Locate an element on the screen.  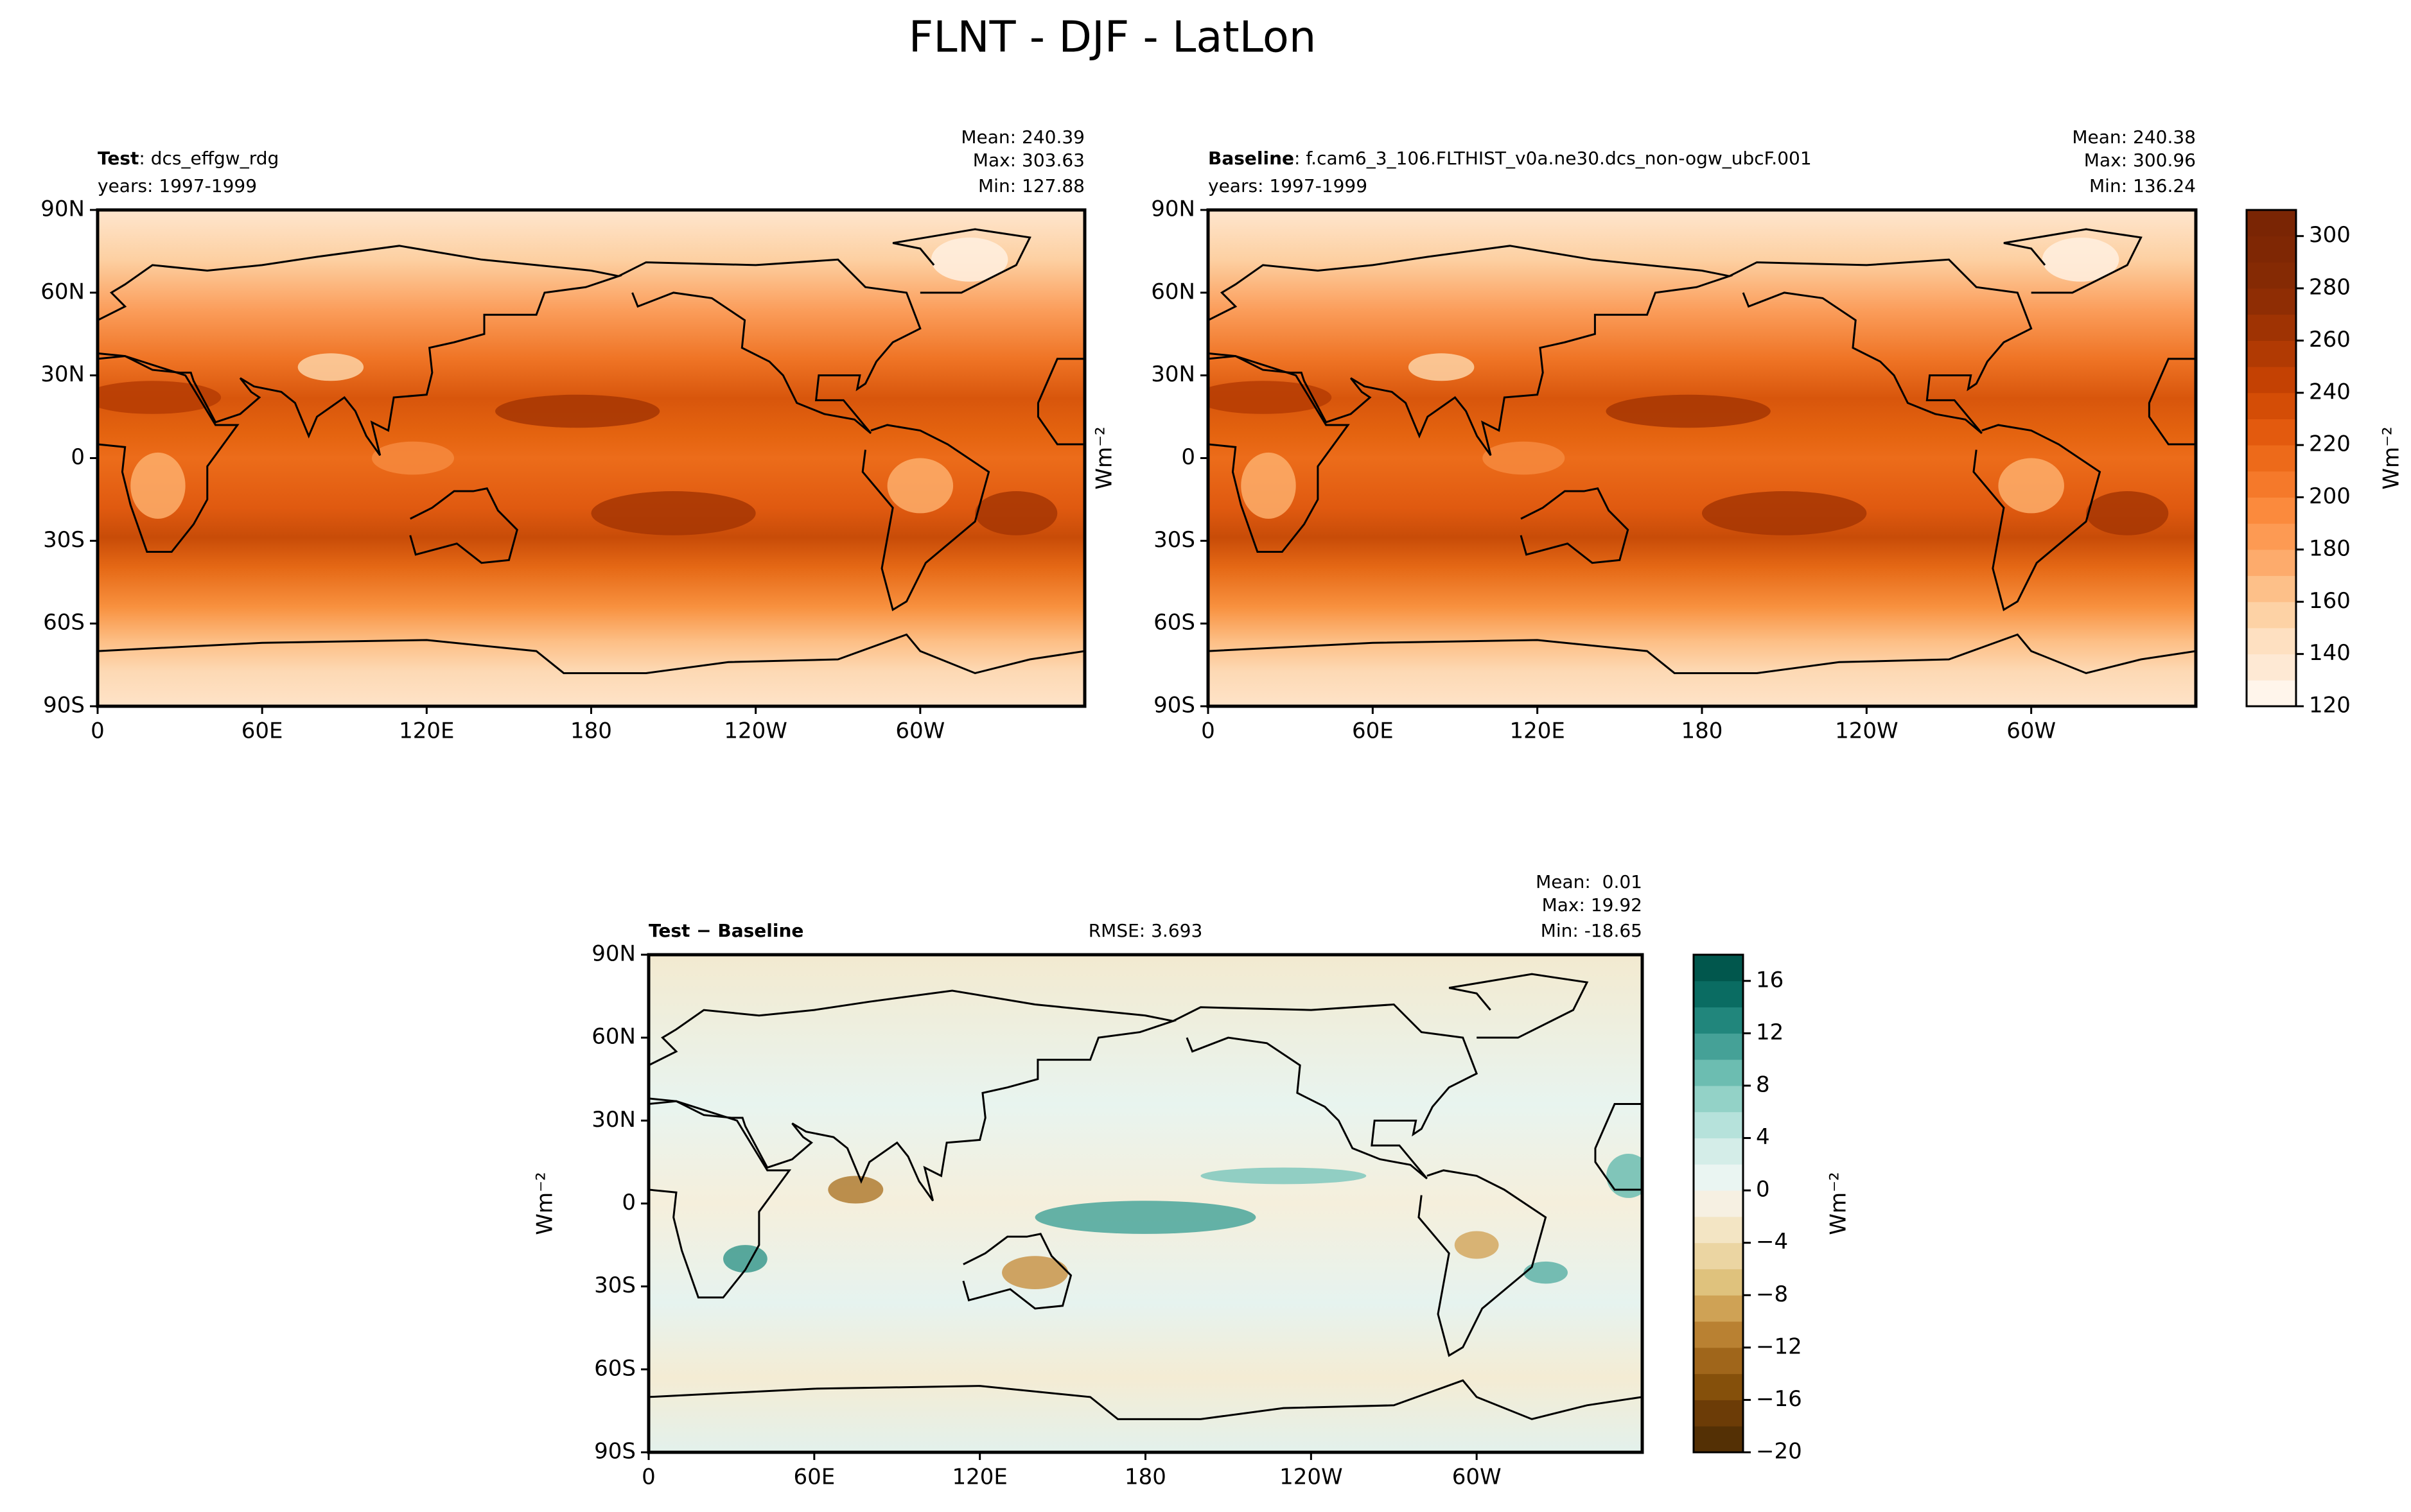
panel-stat: Min: 136.24 is located at coordinates (2142, 185).